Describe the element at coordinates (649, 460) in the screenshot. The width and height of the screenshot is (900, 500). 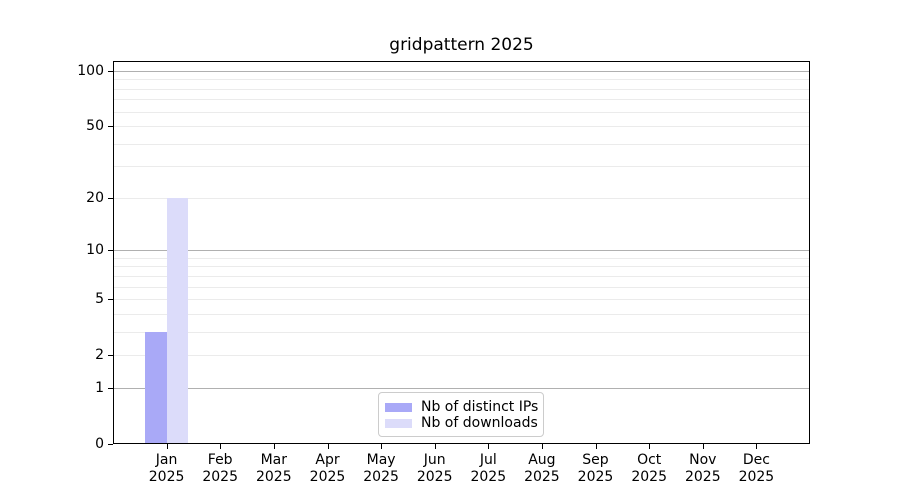
I see `x-tick-month: Oct` at that location.